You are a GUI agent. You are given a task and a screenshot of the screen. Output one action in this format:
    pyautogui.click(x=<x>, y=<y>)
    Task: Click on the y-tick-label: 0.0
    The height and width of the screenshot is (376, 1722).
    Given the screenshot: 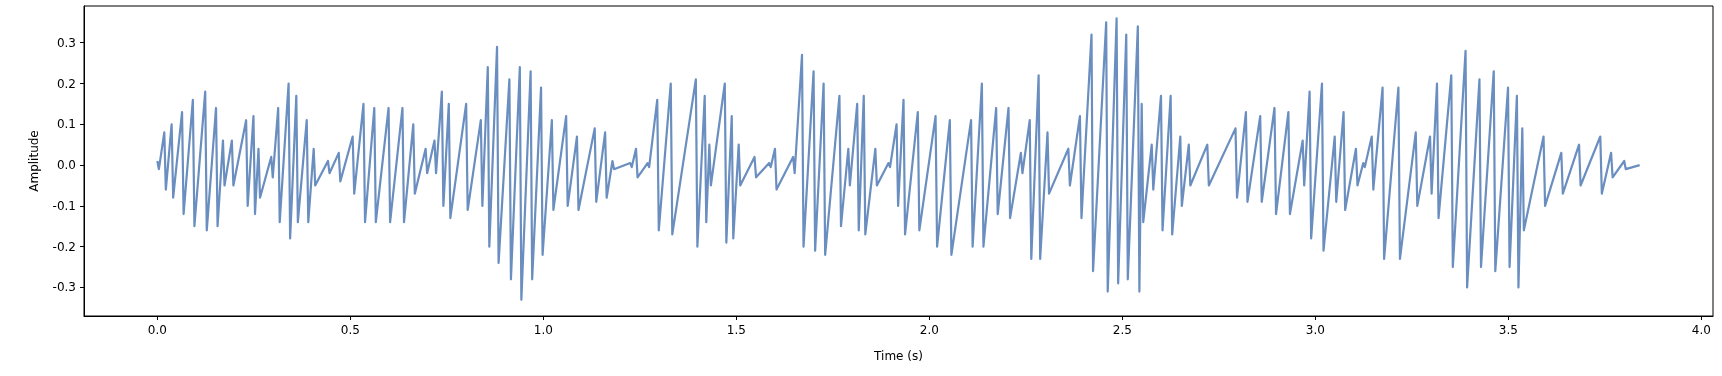 What is the action you would take?
    pyautogui.click(x=66, y=165)
    